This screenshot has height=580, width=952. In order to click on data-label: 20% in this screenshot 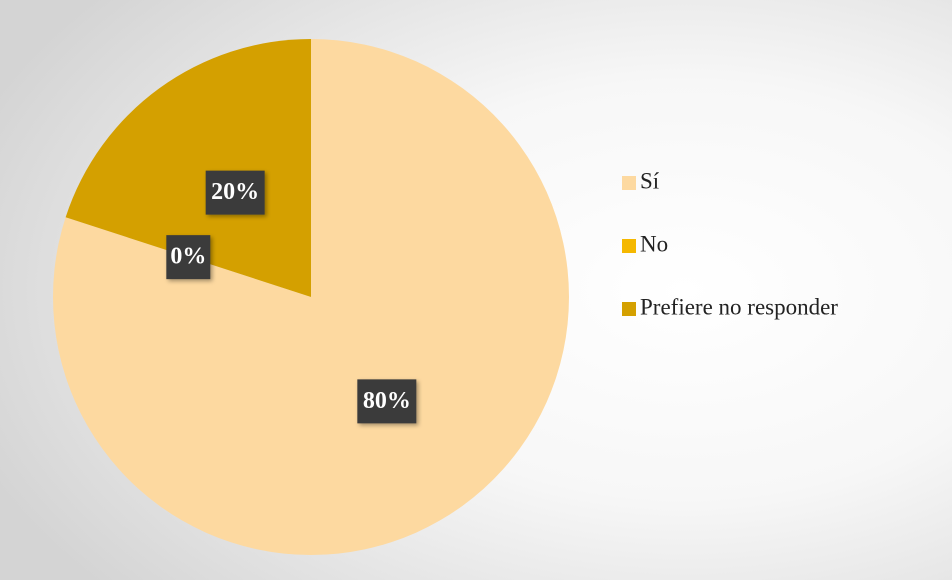, I will do `click(235, 192)`.